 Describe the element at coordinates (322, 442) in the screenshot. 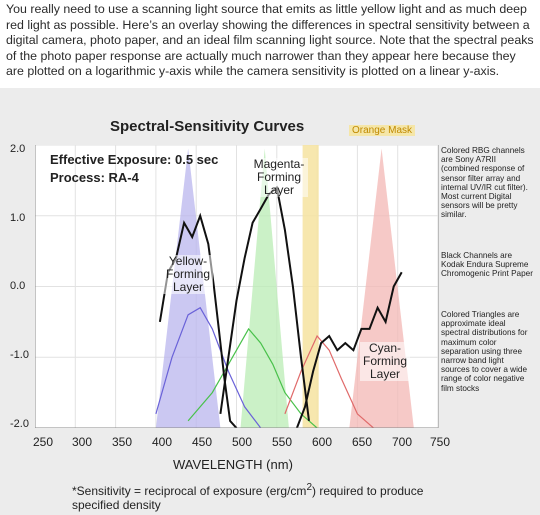

I see `x-tick: 600` at that location.